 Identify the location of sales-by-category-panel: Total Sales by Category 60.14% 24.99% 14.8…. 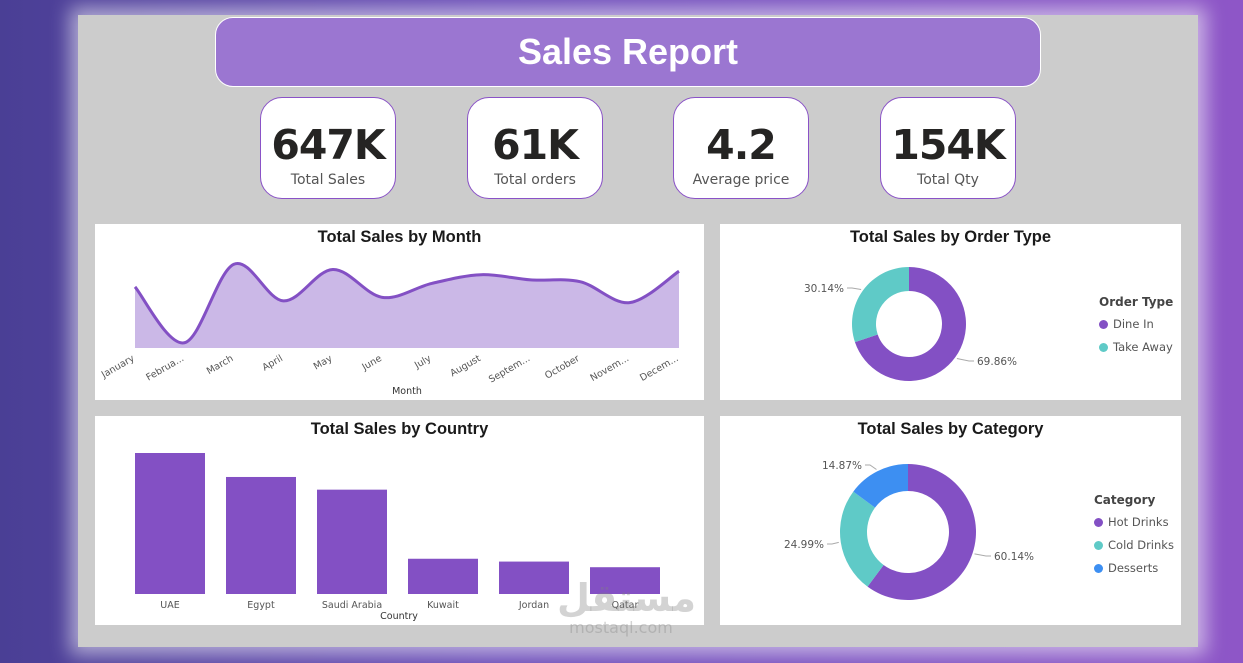
(950, 520).